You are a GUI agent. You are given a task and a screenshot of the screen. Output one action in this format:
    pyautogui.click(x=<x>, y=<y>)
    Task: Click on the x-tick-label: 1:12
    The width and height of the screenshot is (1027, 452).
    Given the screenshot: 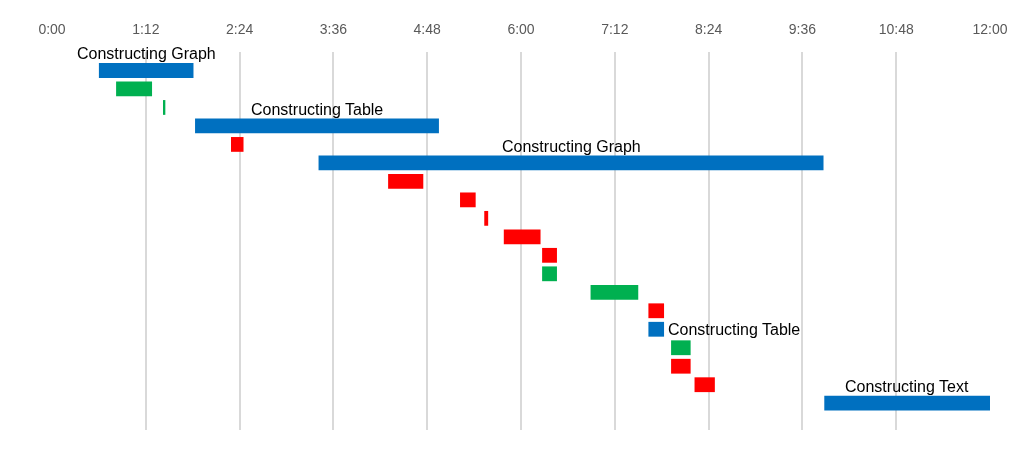 What is the action you would take?
    pyautogui.click(x=146, y=29)
    